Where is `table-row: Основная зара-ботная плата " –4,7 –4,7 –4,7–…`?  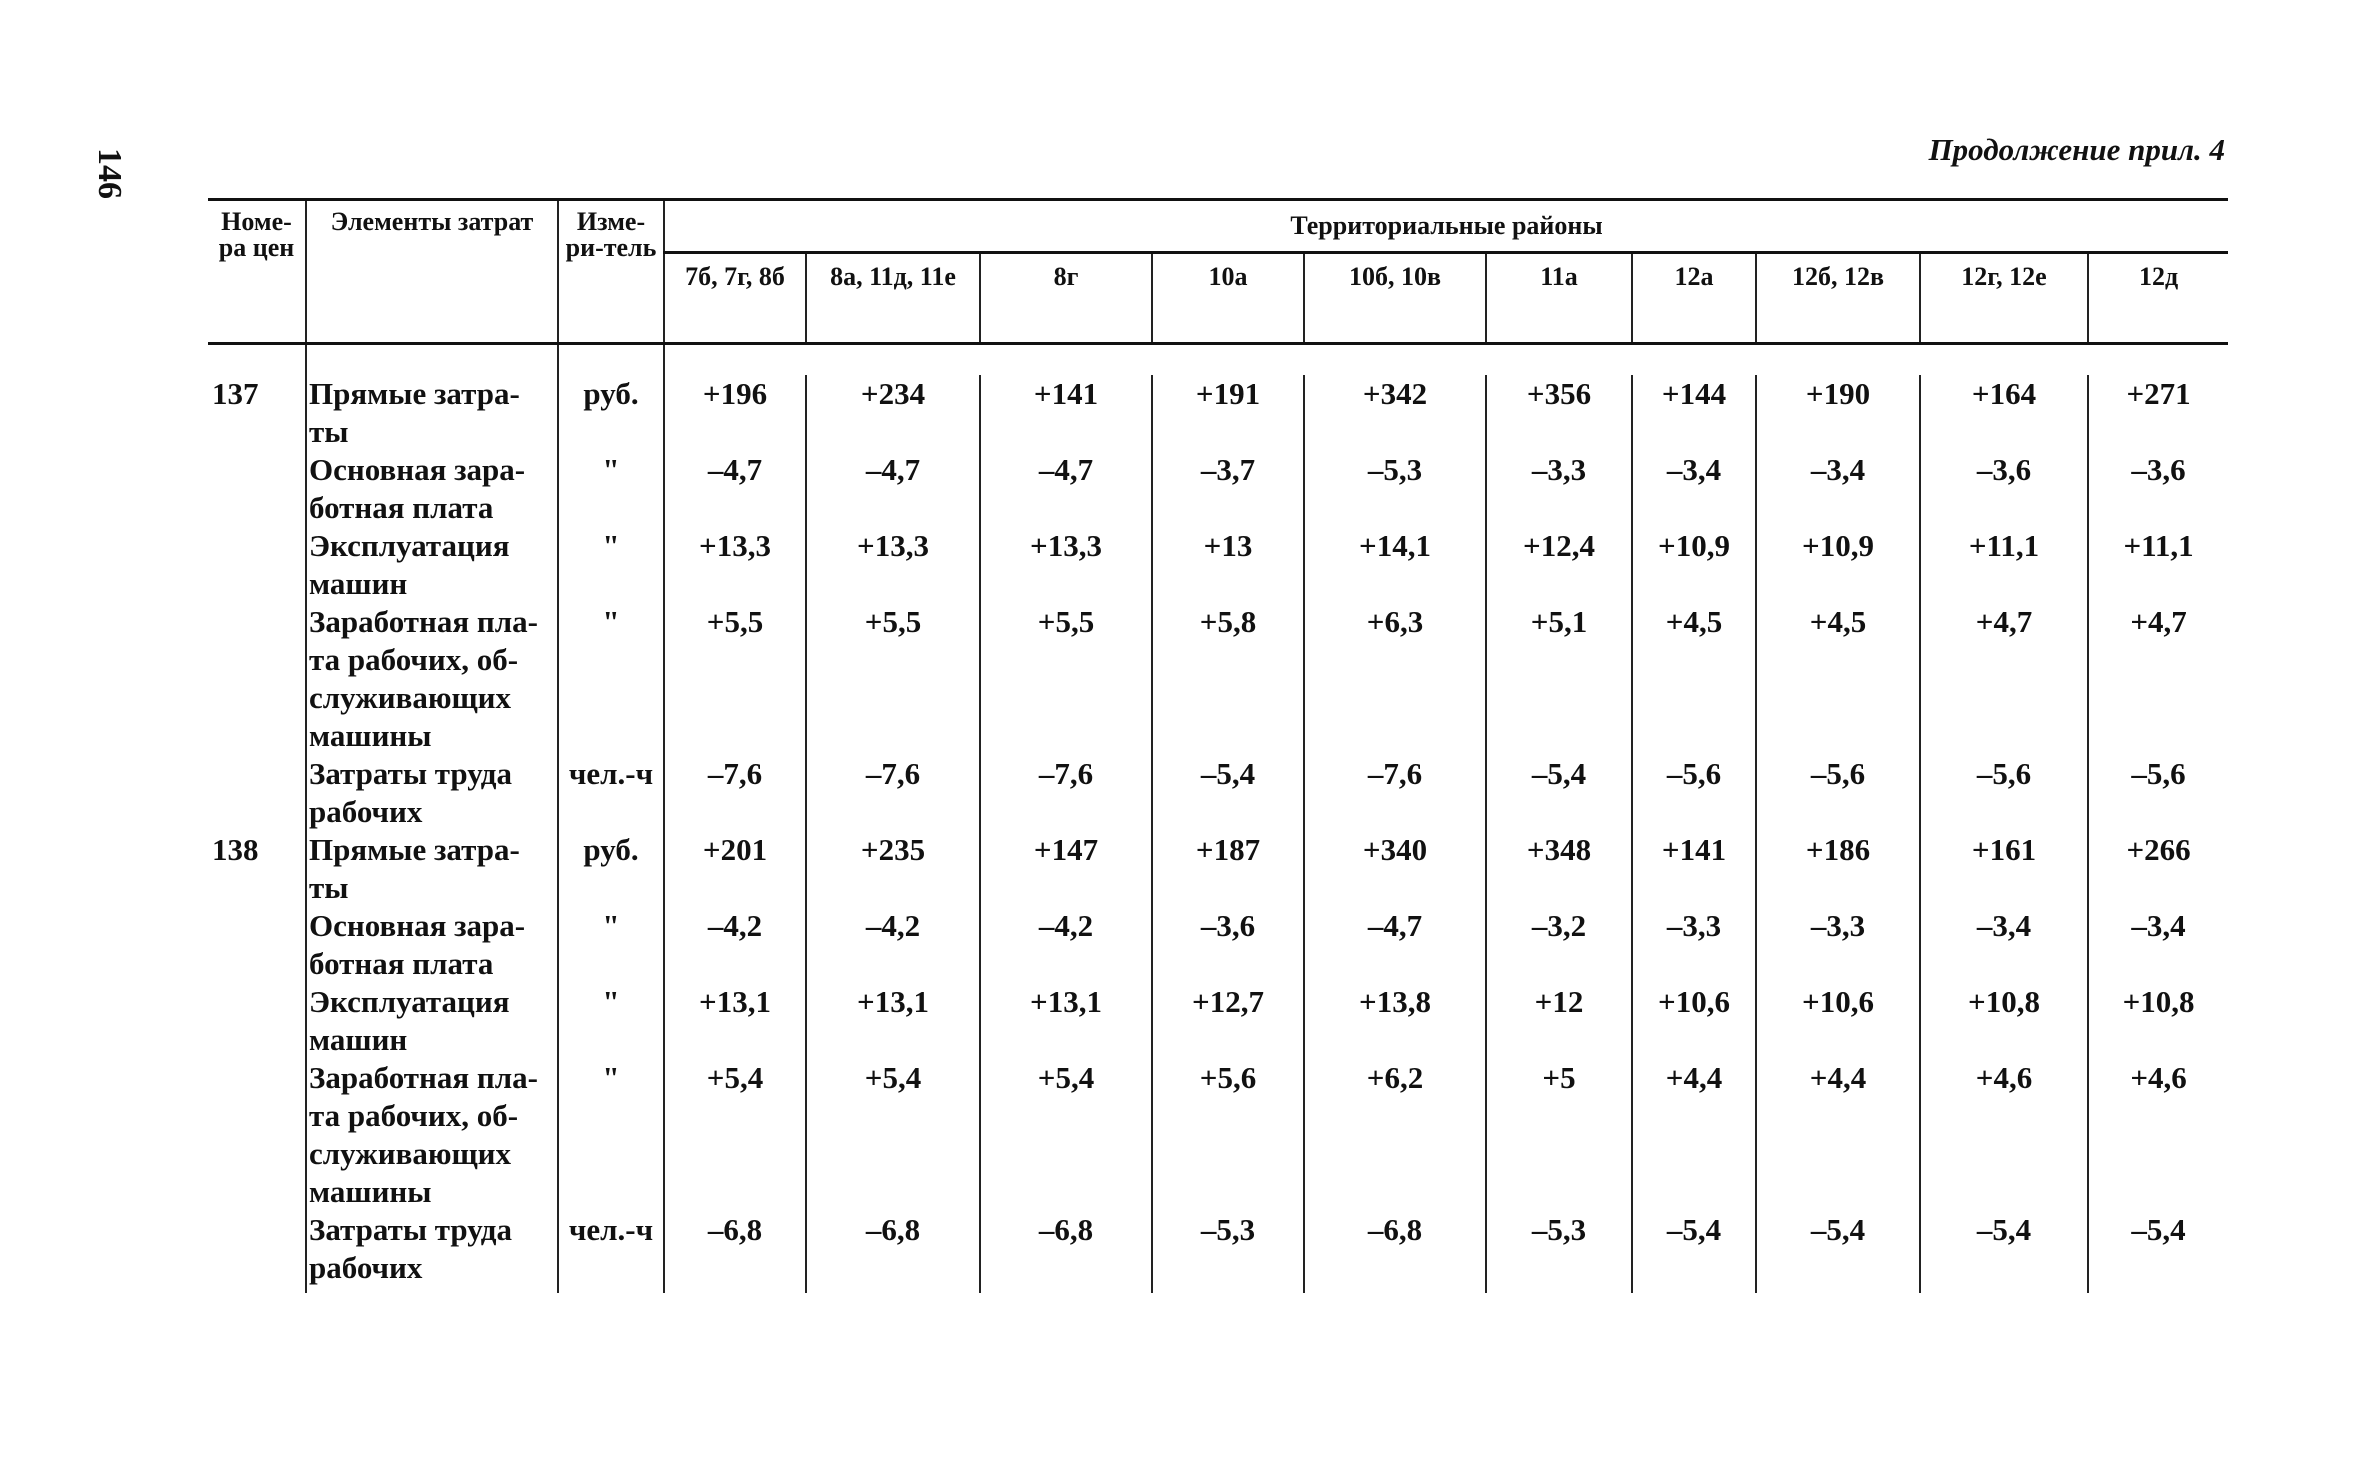 table-row: Основная зара-ботная плата " –4,7 –4,7 –4,7–… is located at coordinates (1218, 489).